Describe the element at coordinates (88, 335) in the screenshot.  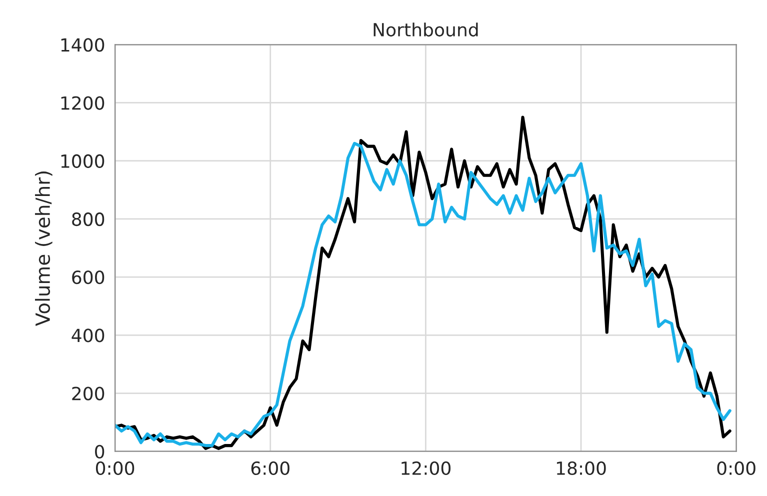
I see `y-tick-label: 400` at that location.